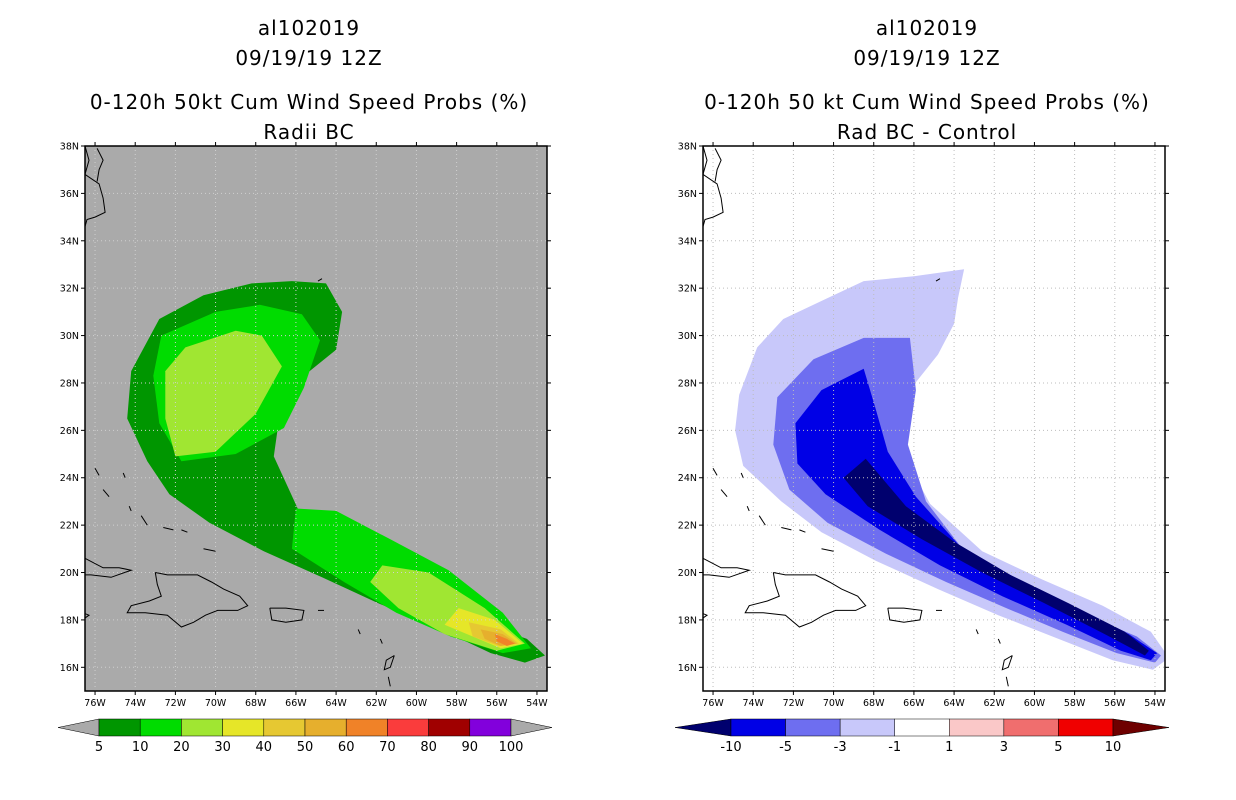  What do you see at coordinates (95, 703) in the screenshot?
I see `left-lon-label: 76W` at bounding box center [95, 703].